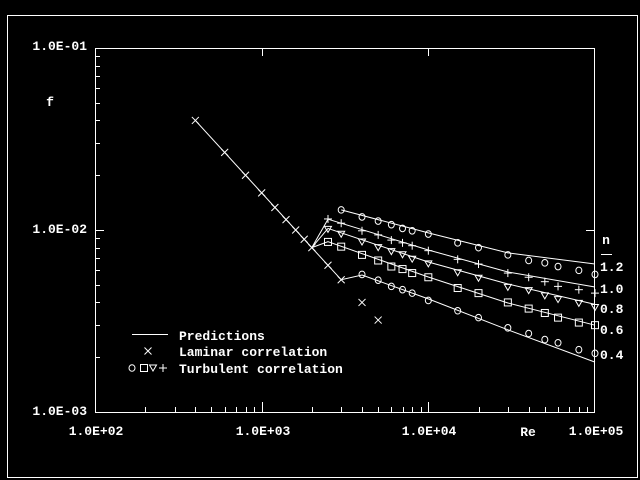 This screenshot has width=640, height=480. What do you see at coordinates (59, 229) in the screenshot?
I see `y-tick-label: 1.0E-02` at bounding box center [59, 229].